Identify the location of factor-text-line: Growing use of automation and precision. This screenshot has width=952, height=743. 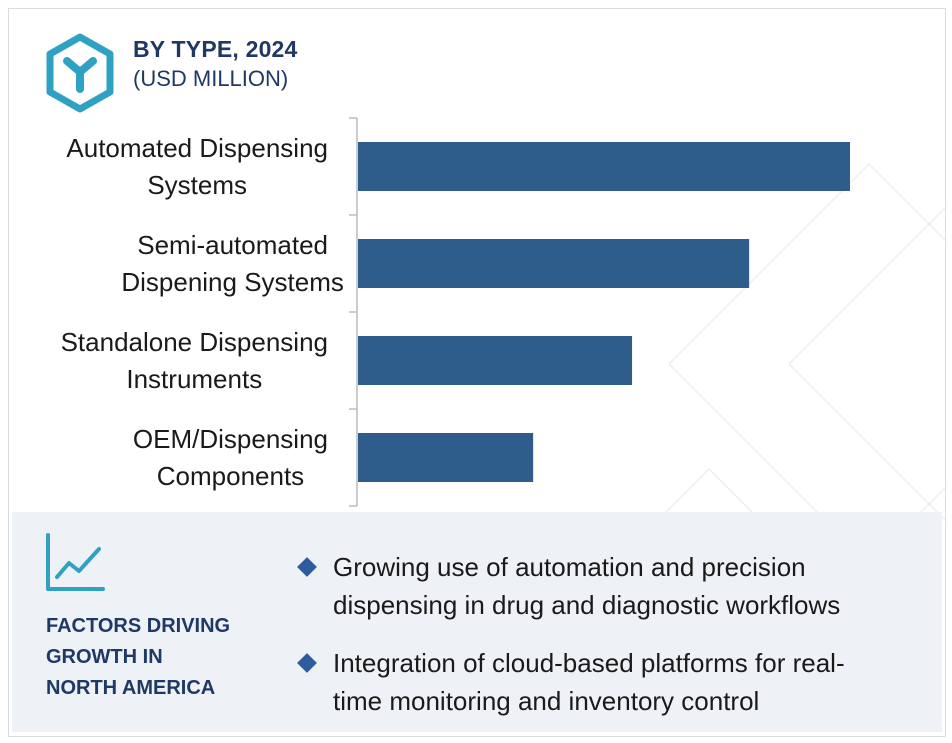
(569, 567).